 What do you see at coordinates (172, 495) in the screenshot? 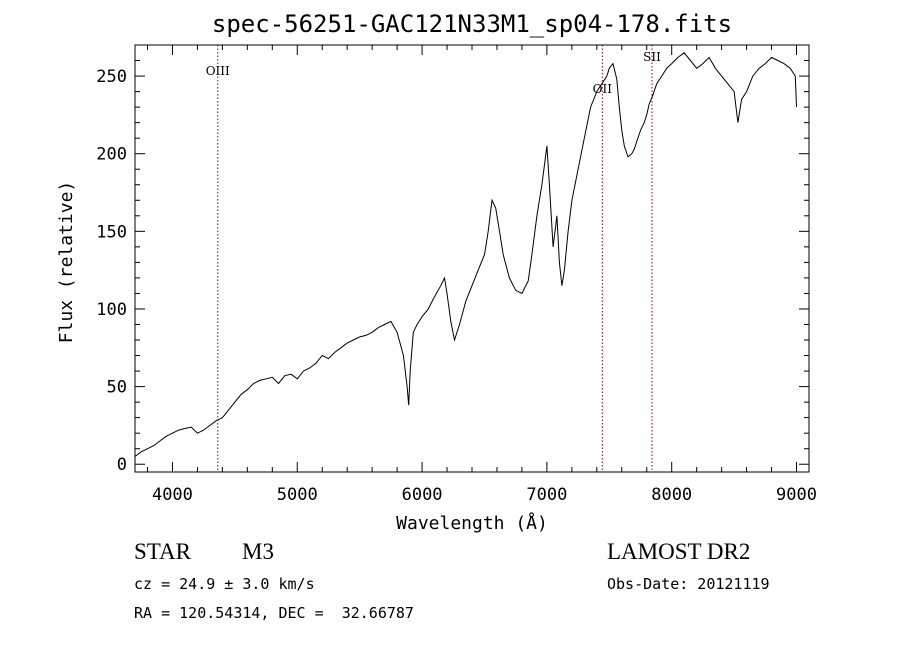
I see `x-tick-label: 4000` at bounding box center [172, 495].